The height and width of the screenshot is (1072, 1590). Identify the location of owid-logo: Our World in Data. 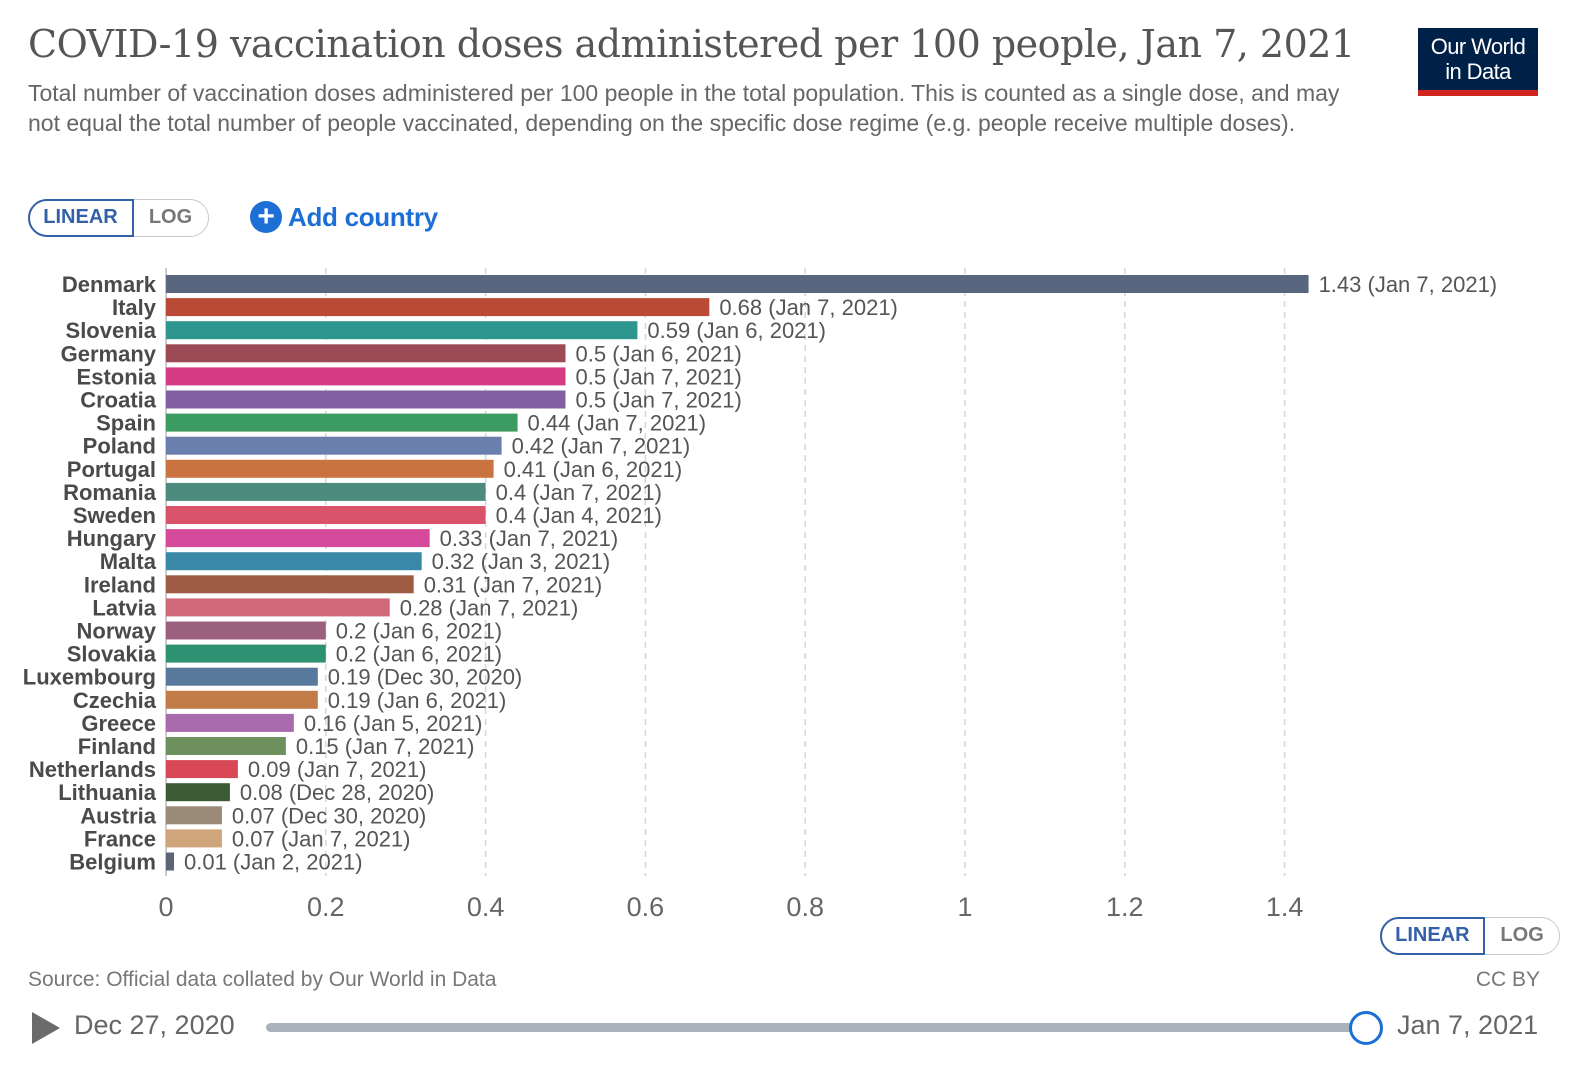
(1478, 62).